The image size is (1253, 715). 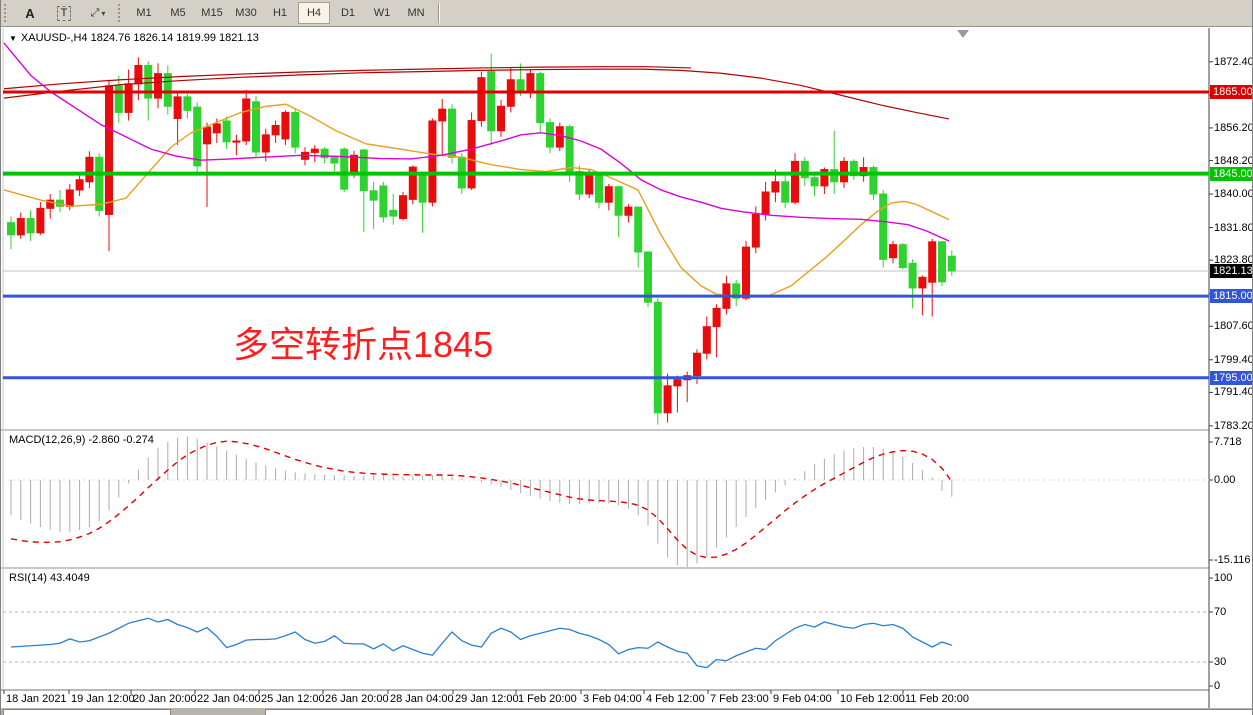 I want to click on date-tick-label: 11 Feb 20:00, so click(x=937, y=699).